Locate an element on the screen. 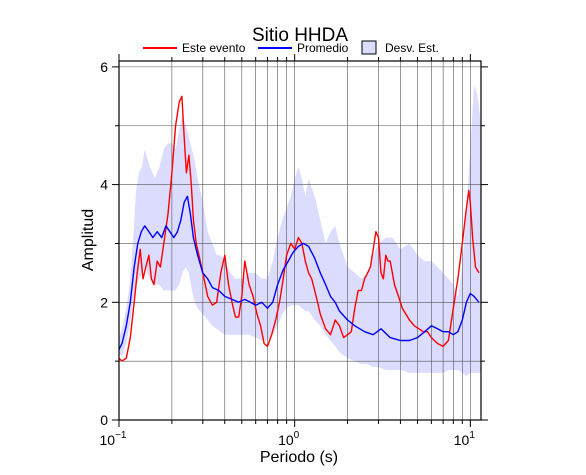 This screenshot has height=475, width=586. y-axis-label: Amplitud is located at coordinates (88, 240).